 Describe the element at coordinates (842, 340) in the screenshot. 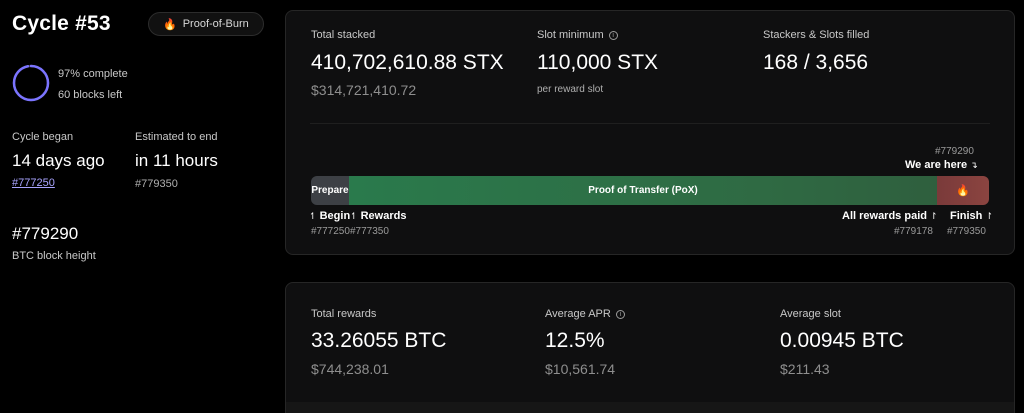

I see `average-slot-value: 0.00945 BTC` at that location.